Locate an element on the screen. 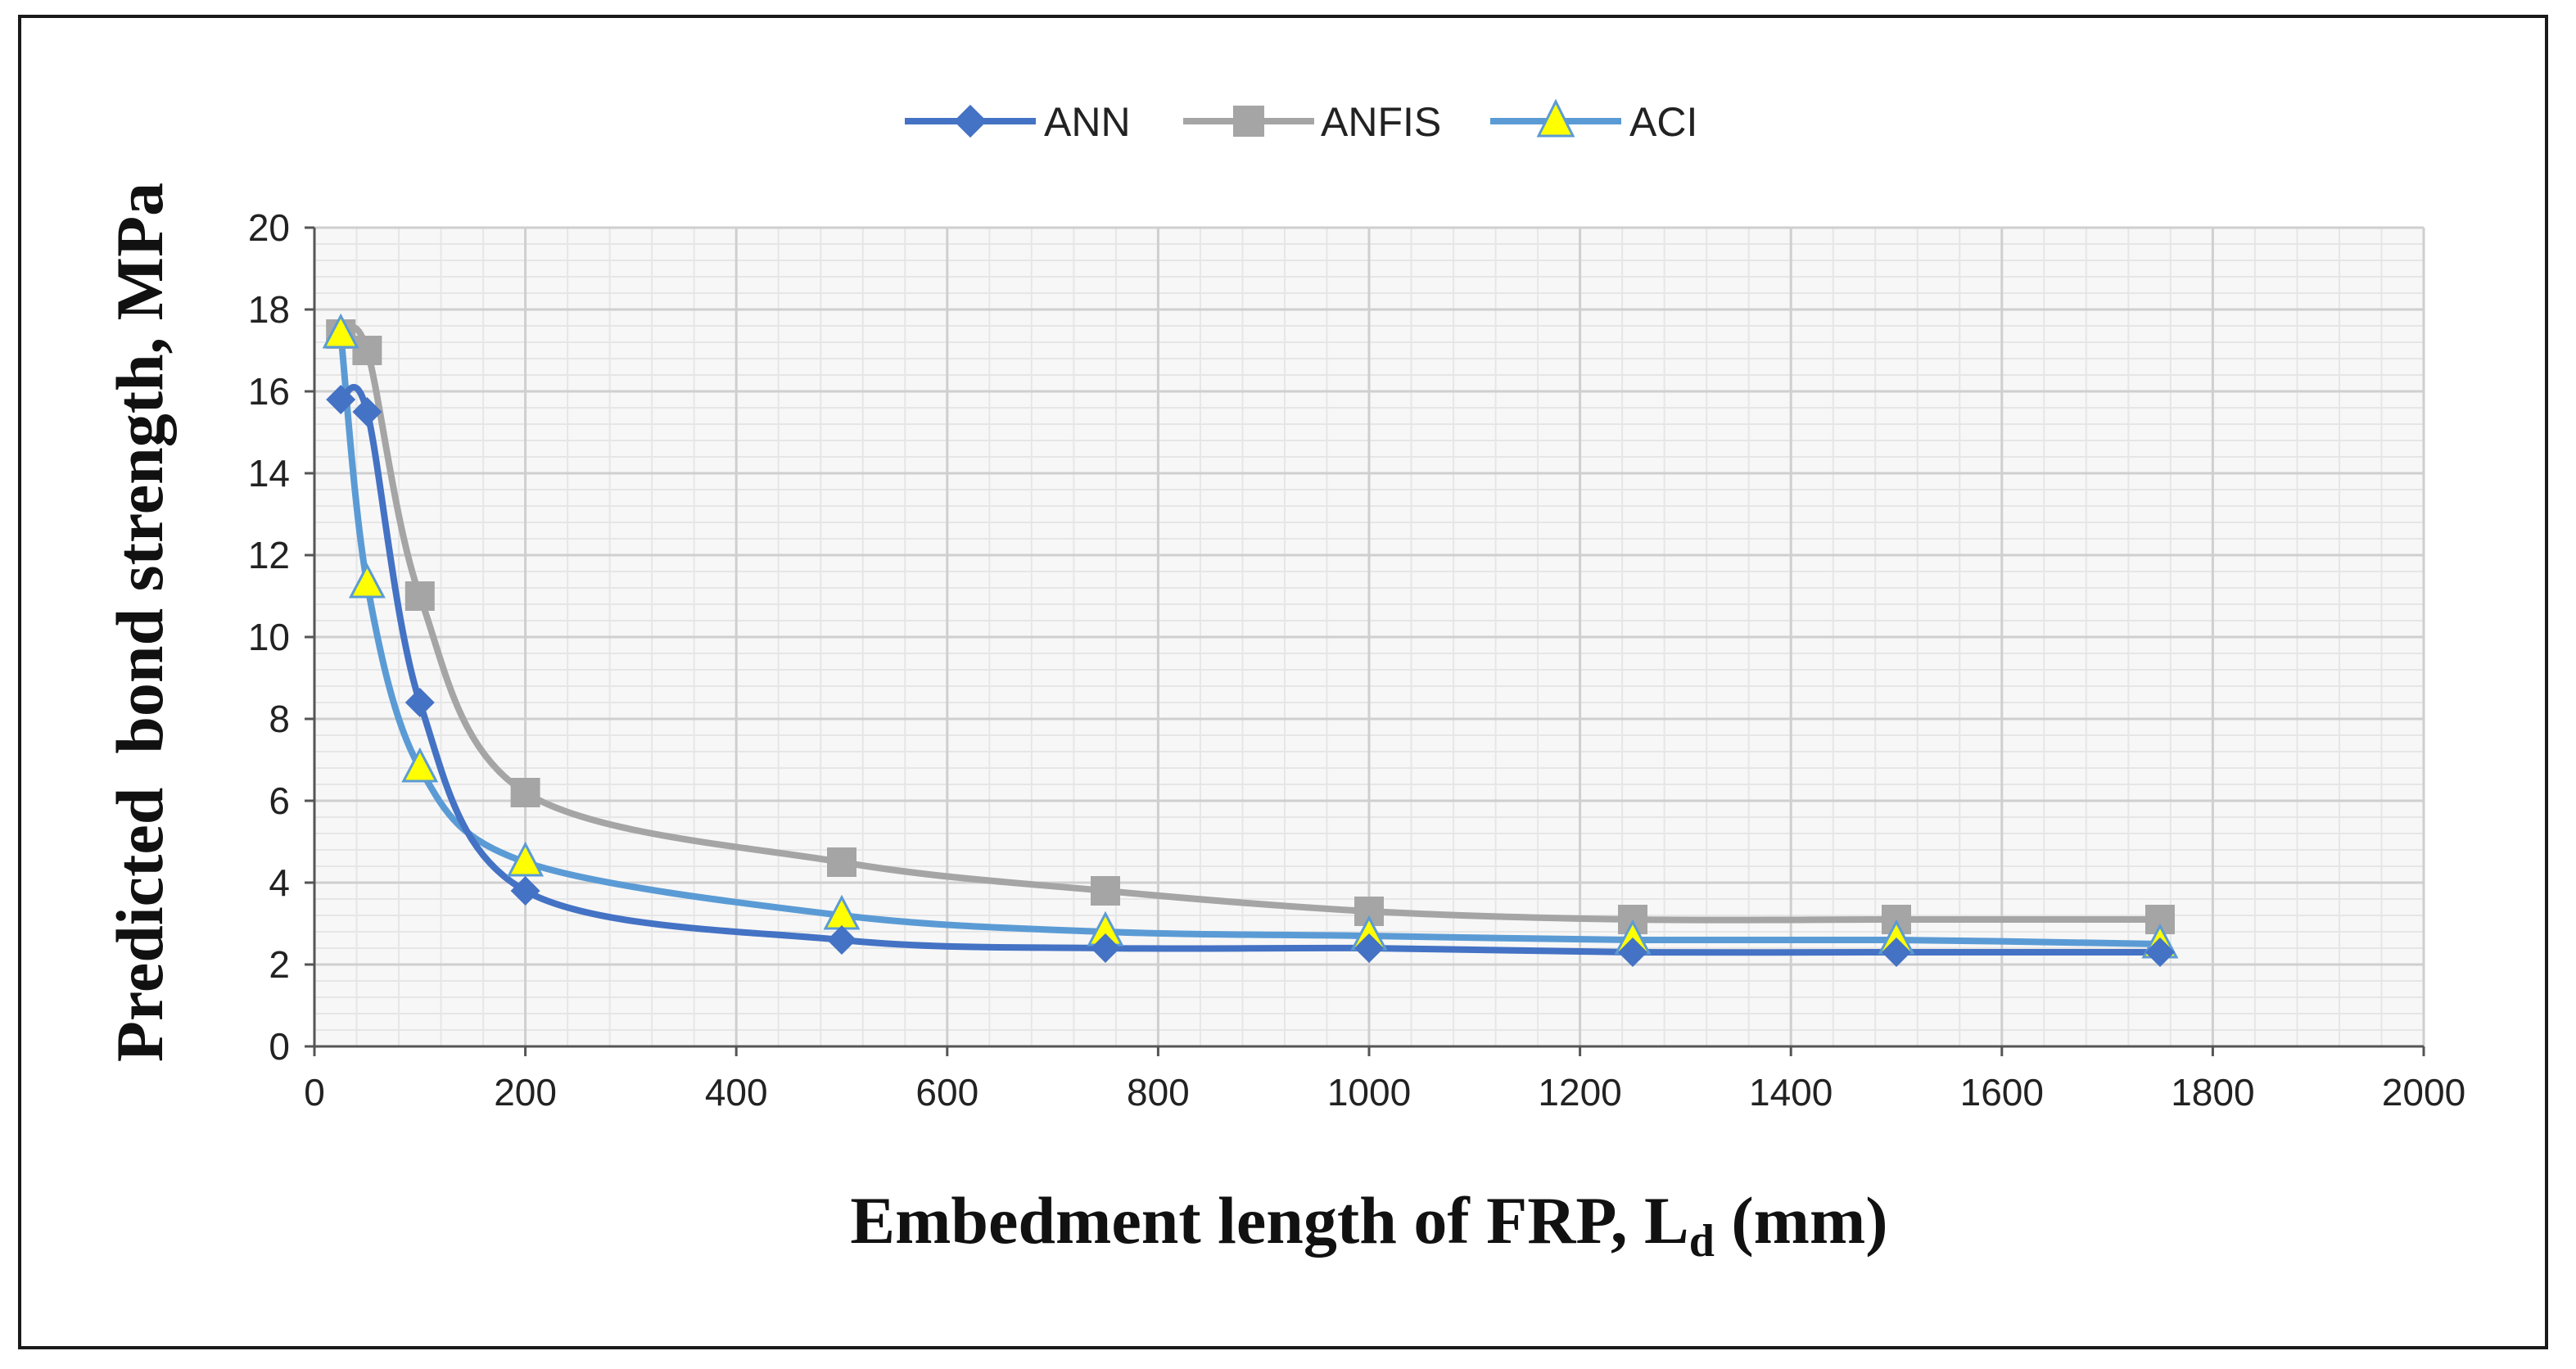 This screenshot has height=1369, width=2576. x-tick-label: 1000 is located at coordinates (1369, 1092).